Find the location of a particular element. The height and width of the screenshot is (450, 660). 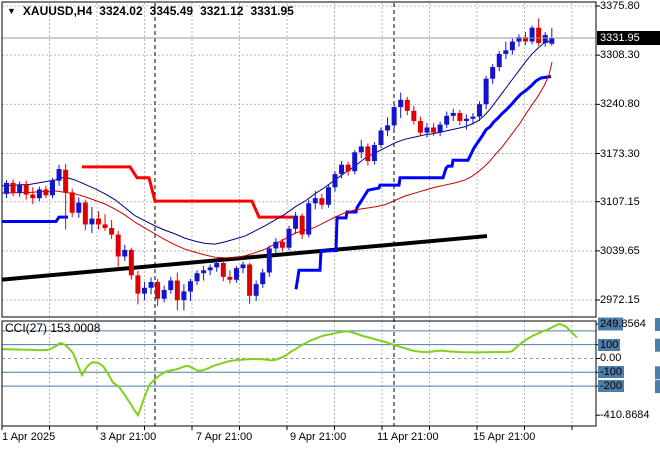

symbol-dropdown-icon: ▼ is located at coordinates (11, 11).